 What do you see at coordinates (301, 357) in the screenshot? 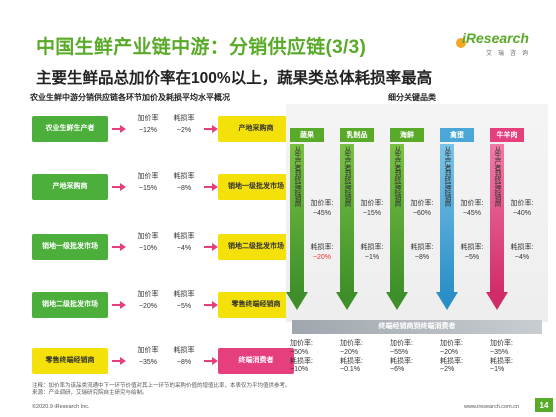
I see `cat-1-end-stats: 加价率: ~50% 耗损率: ~10%` at bounding box center [301, 357].